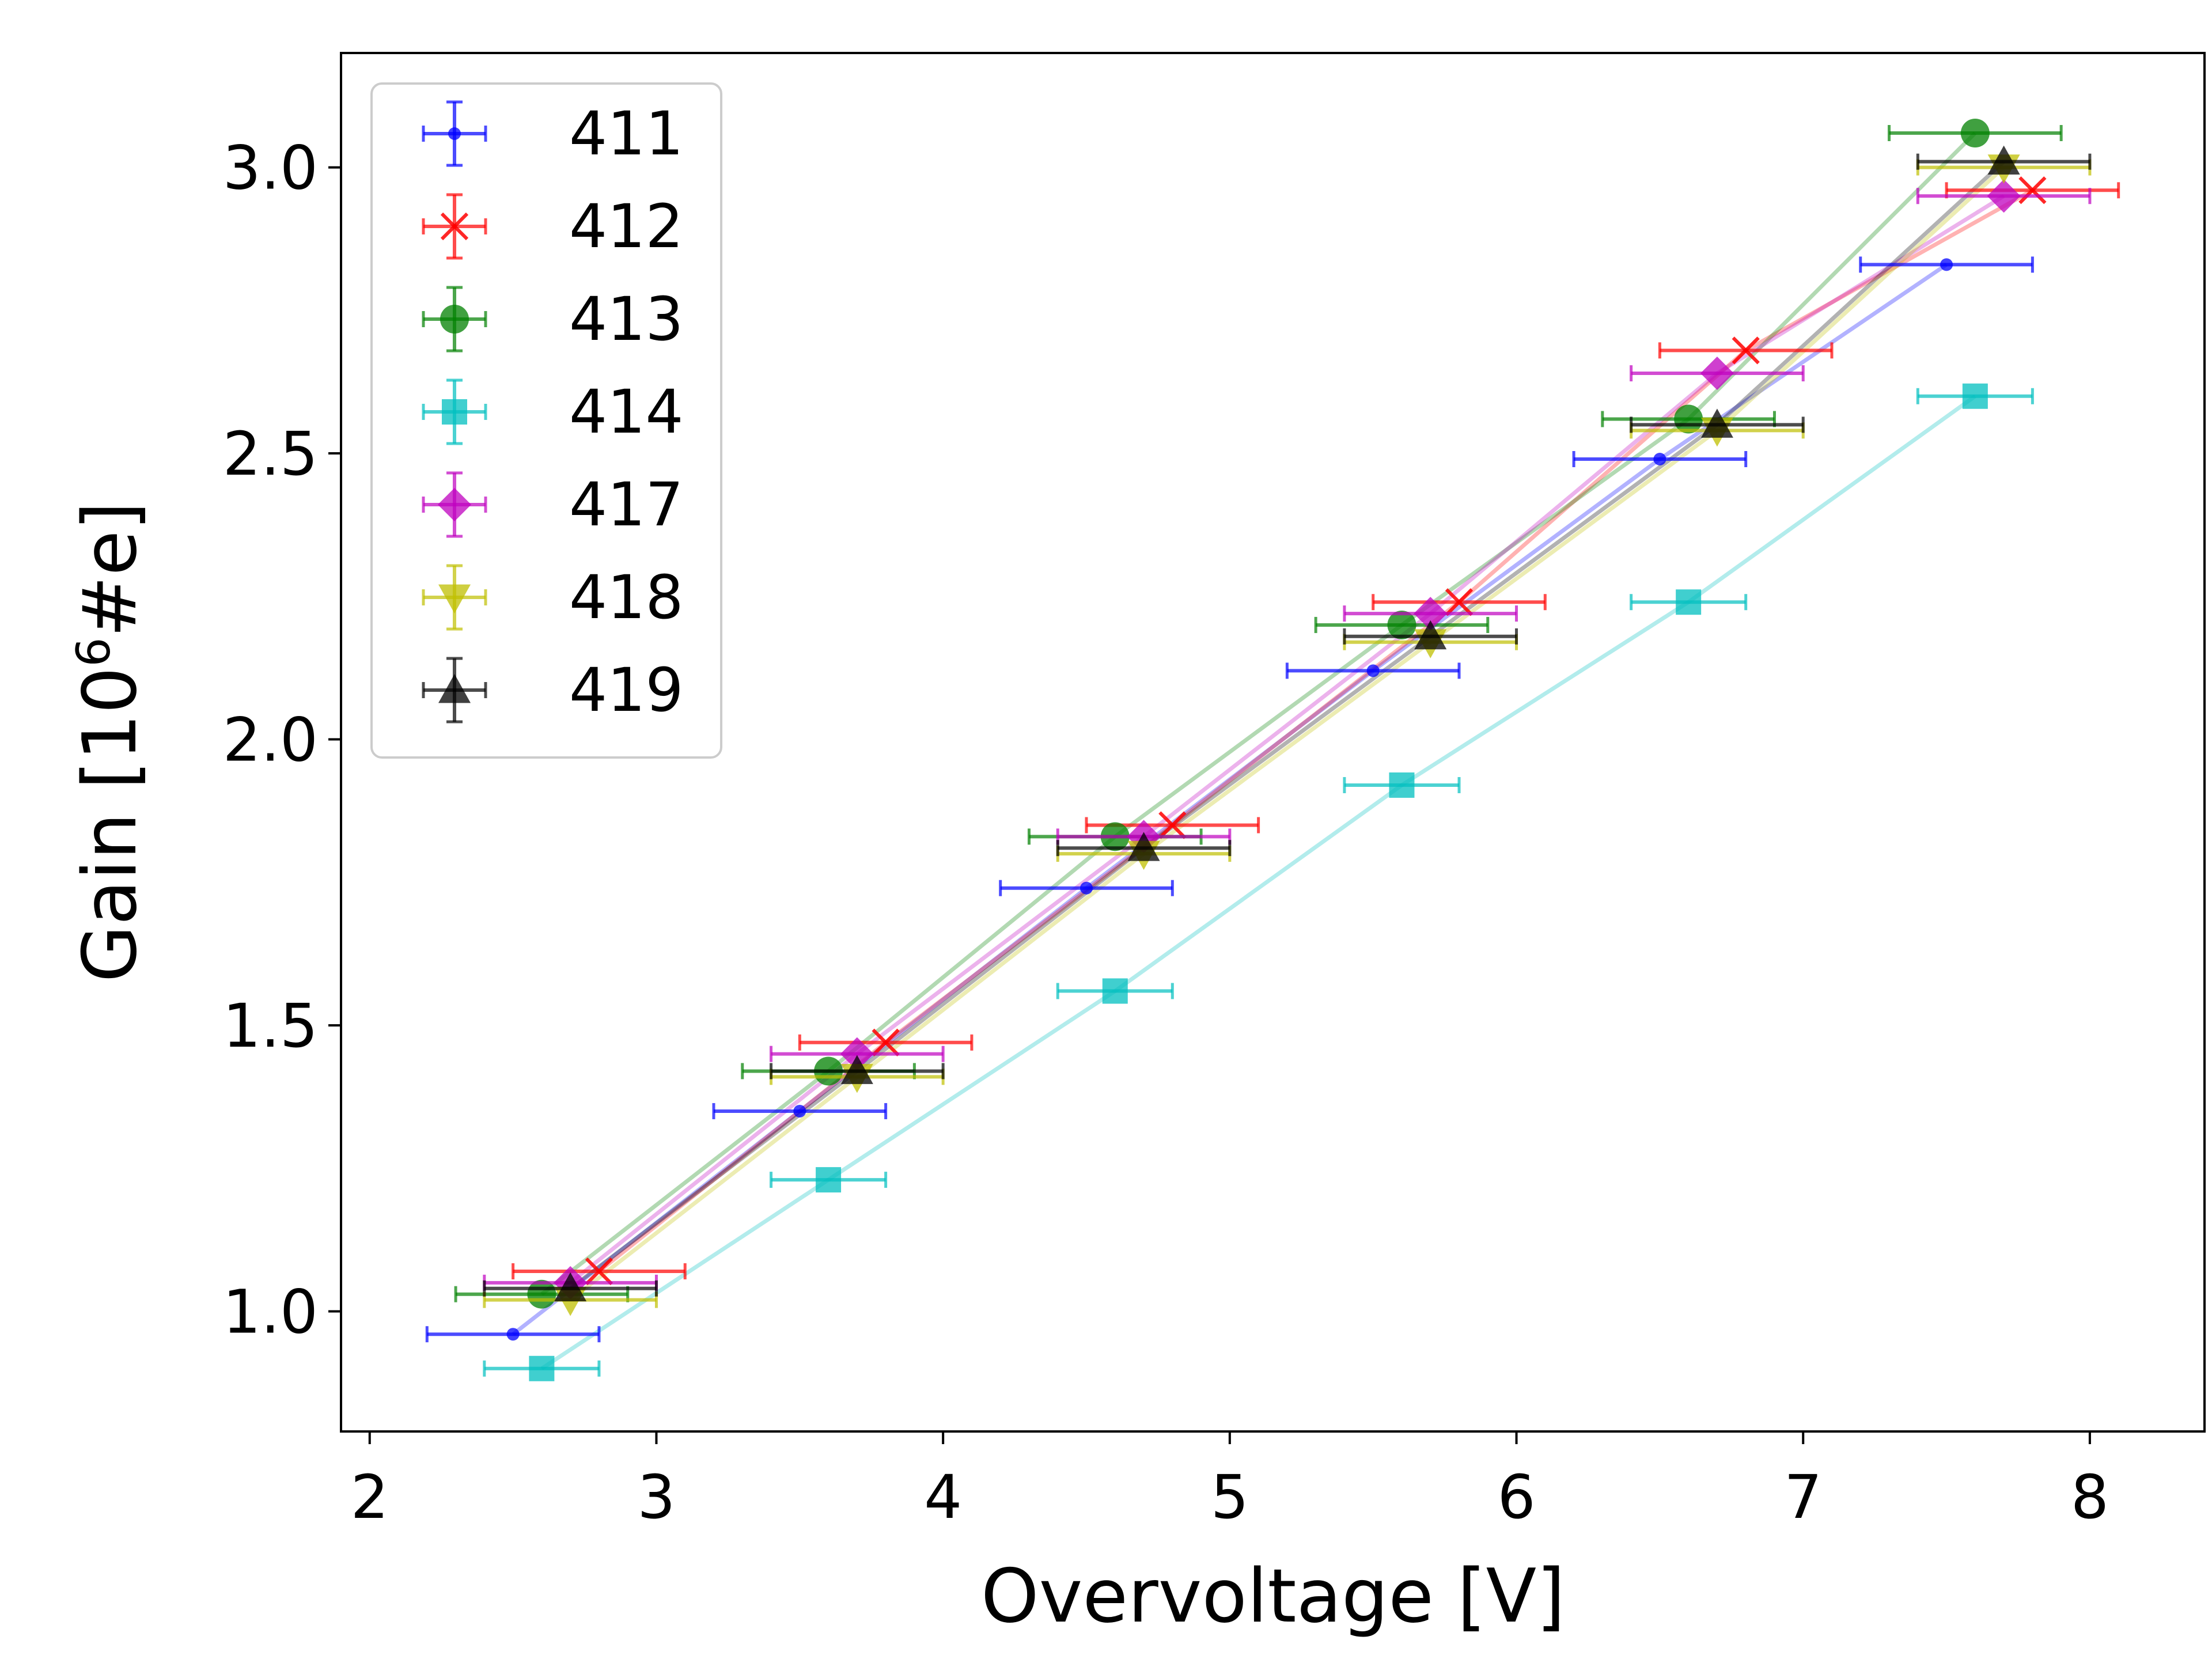  I want to click on circle-marker, so click(1975, 133).